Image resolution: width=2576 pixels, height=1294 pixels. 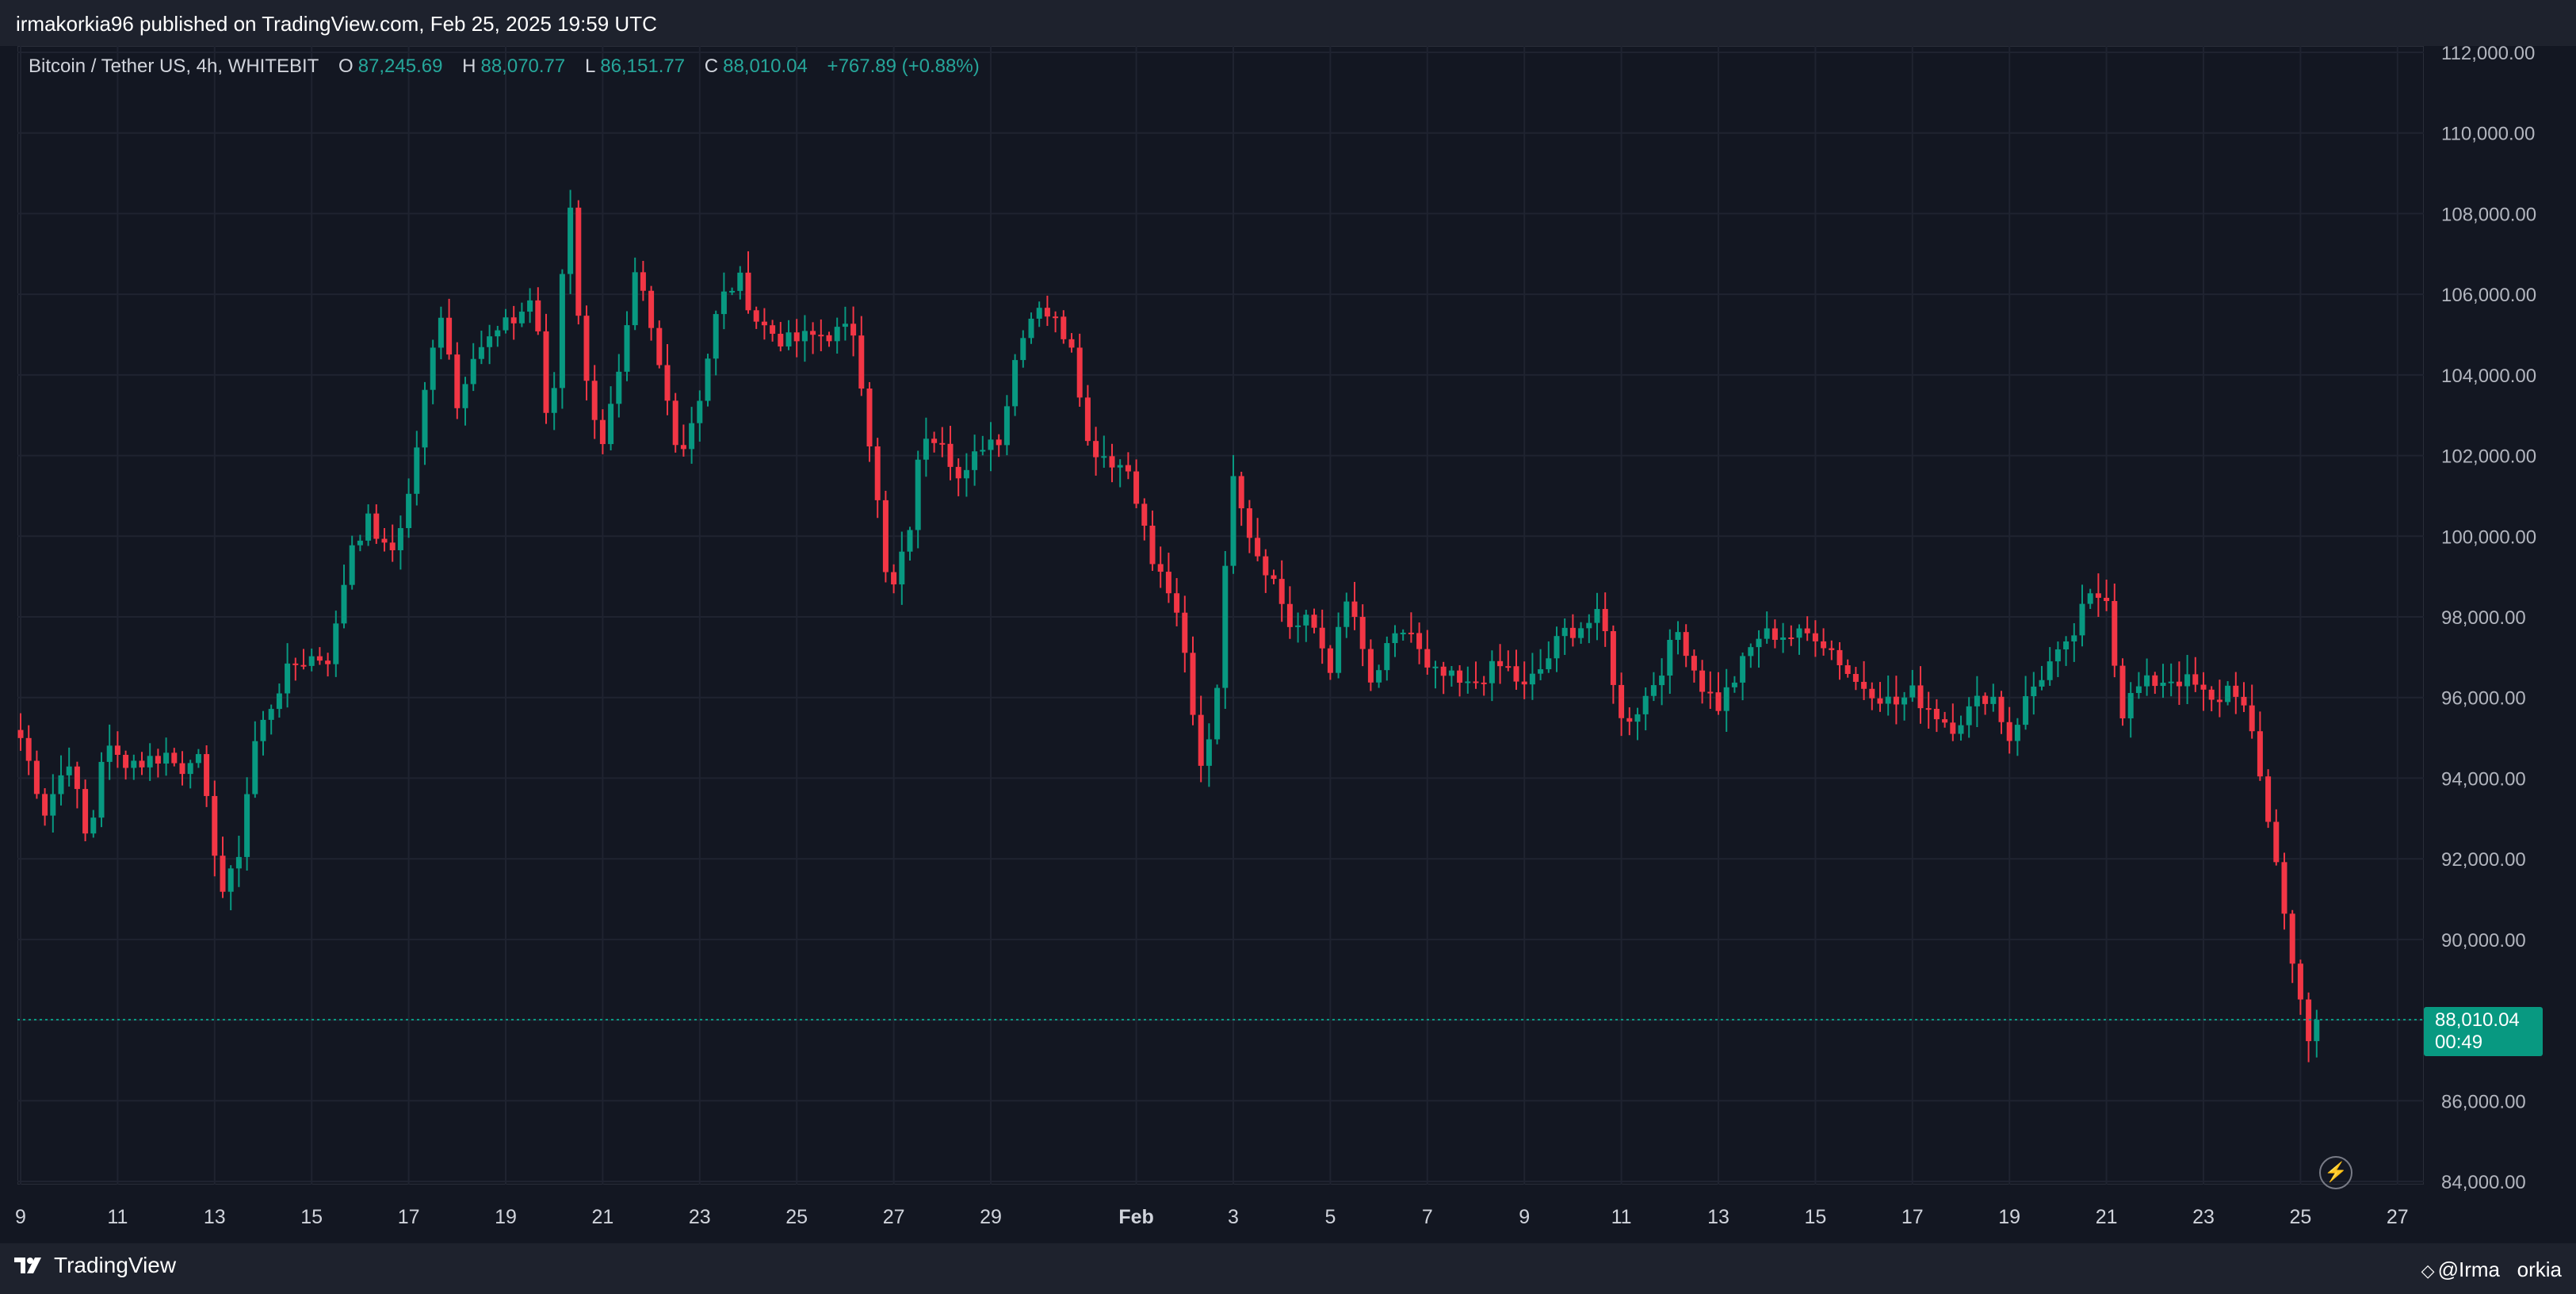 I want to click on time-tick-label: 21, so click(x=602, y=1217).